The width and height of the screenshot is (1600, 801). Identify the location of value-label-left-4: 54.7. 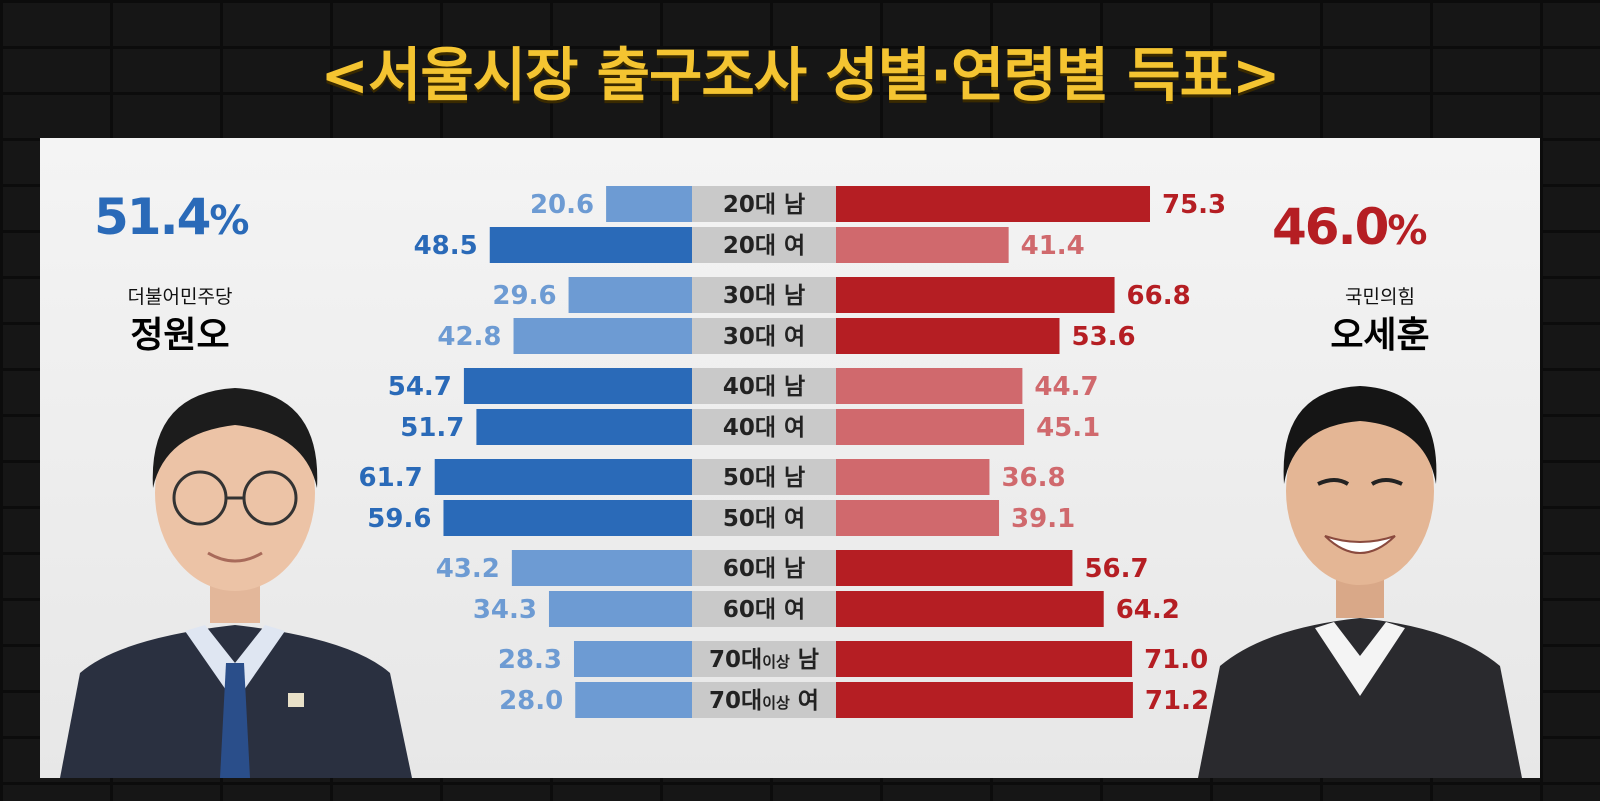
(420, 387).